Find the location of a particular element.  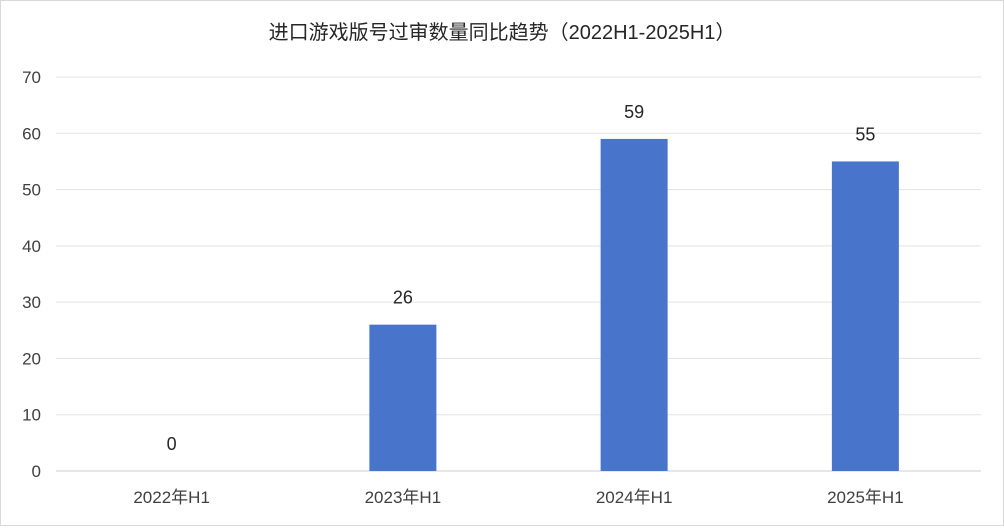

y-tick-label: 60 is located at coordinates (31, 133).